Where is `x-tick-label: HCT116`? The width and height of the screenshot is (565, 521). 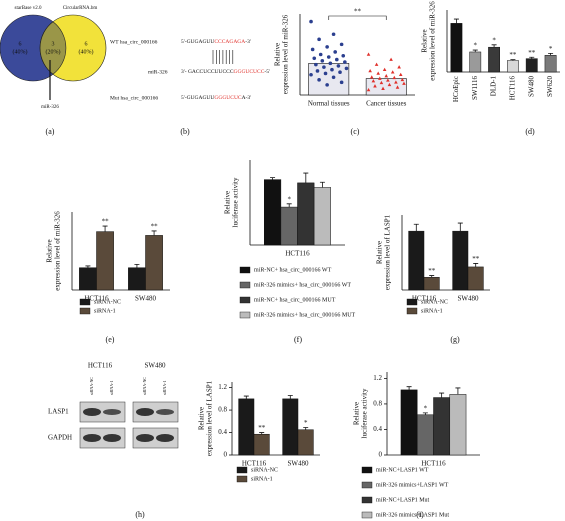
x-tick-label: HCT116 is located at coordinates (433, 464).